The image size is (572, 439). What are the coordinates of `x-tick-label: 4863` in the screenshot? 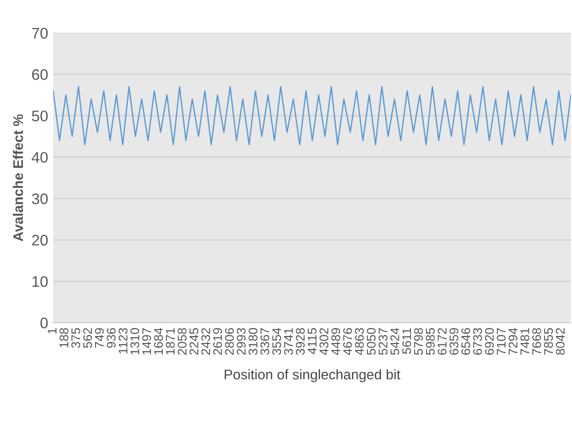 It's located at (359, 342).